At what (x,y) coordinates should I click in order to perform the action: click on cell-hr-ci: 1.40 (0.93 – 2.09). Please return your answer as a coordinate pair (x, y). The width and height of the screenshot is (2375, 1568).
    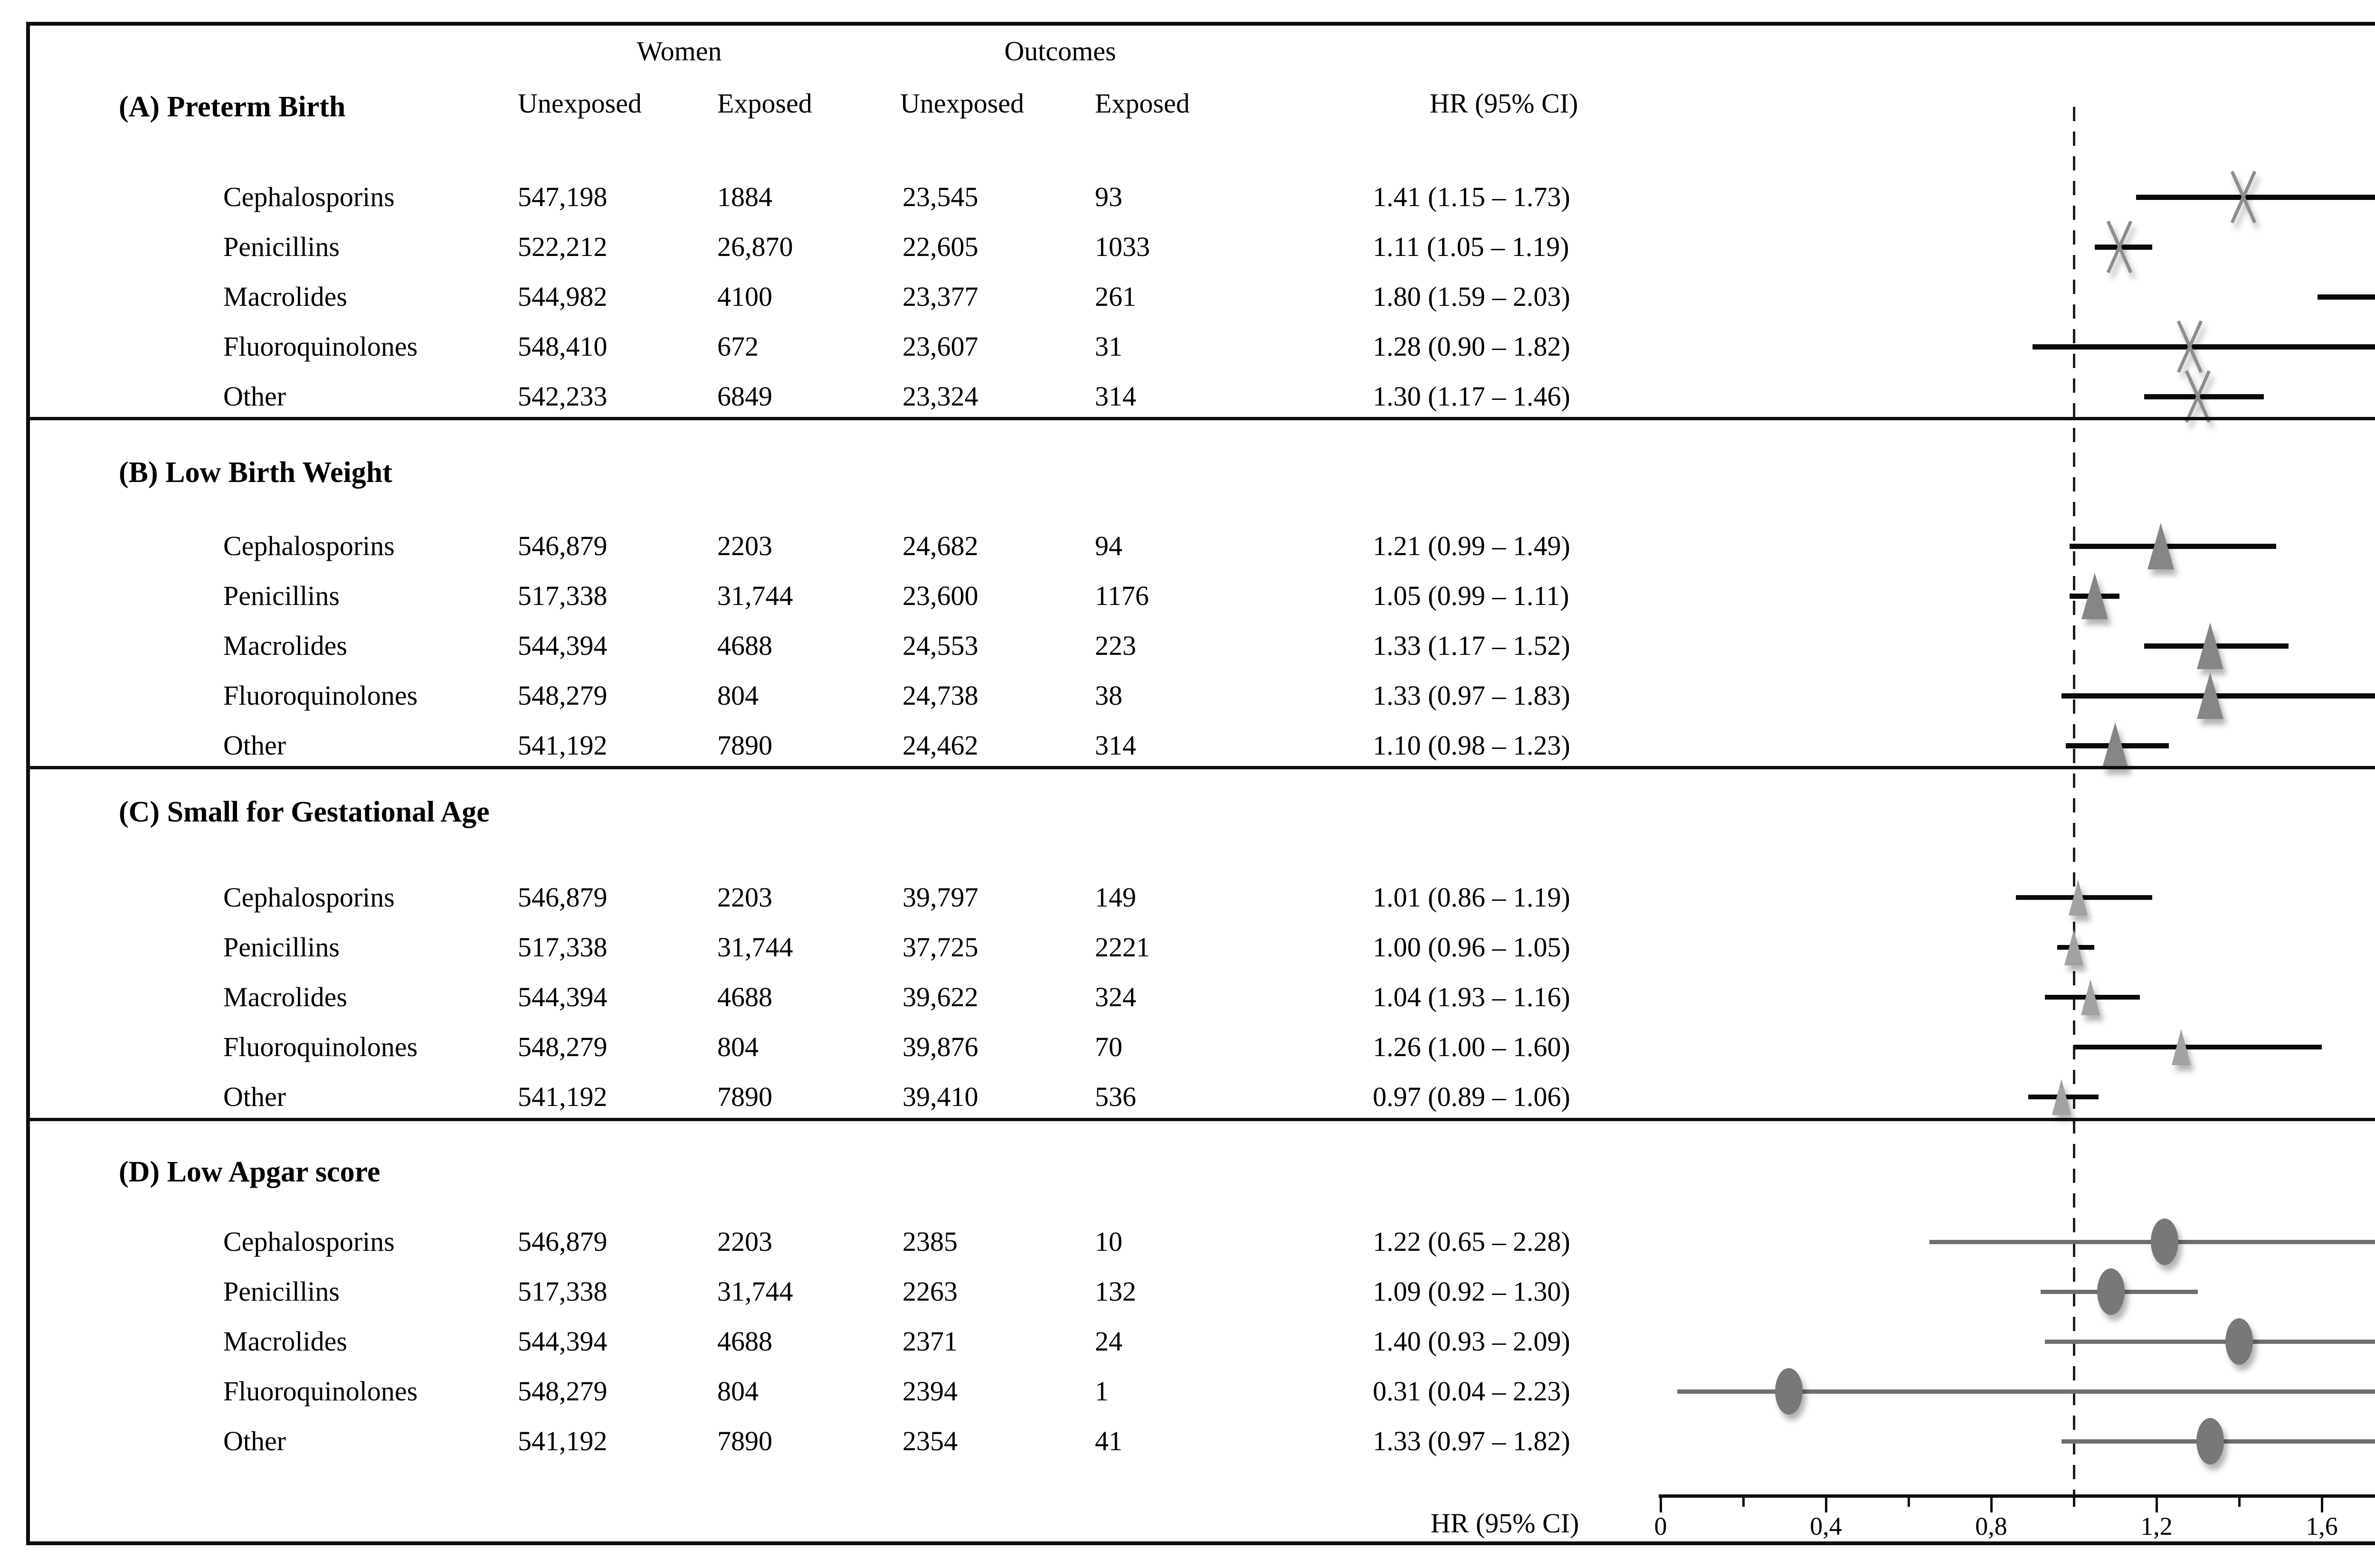
    Looking at the image, I should click on (1471, 1341).